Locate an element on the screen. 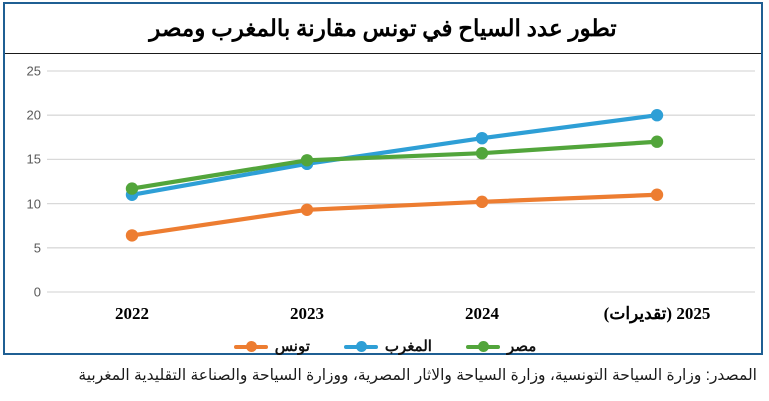  y-tick-label-10: 10 is located at coordinates (33, 204).